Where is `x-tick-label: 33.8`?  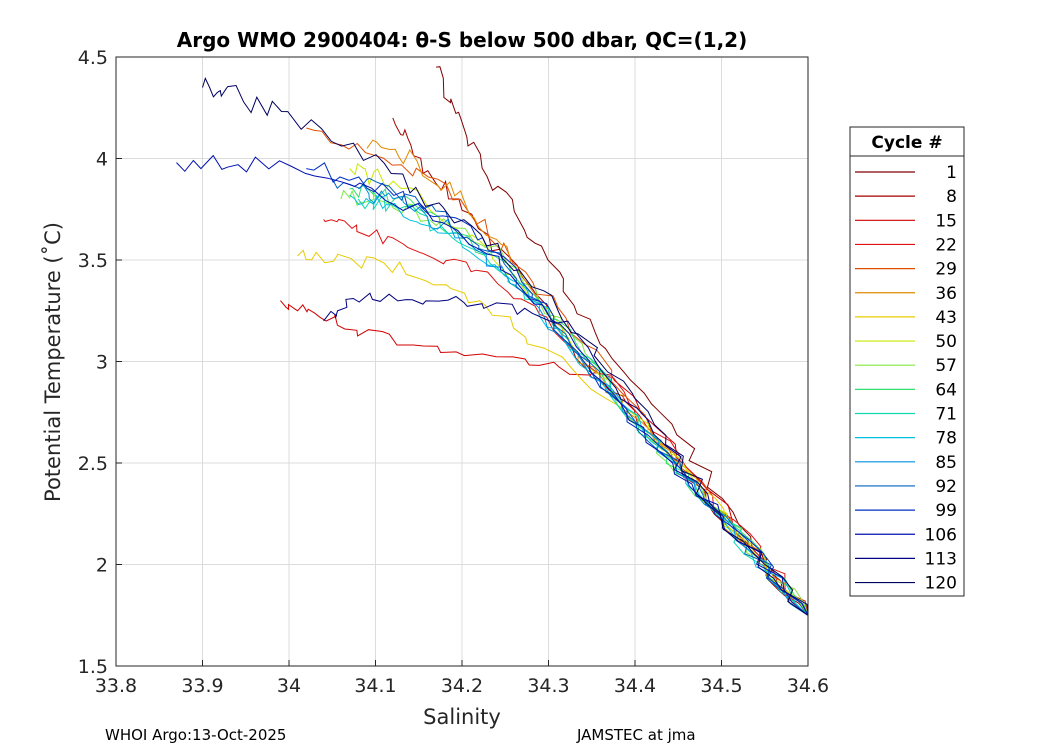
x-tick-label: 33.8 is located at coordinates (116, 686).